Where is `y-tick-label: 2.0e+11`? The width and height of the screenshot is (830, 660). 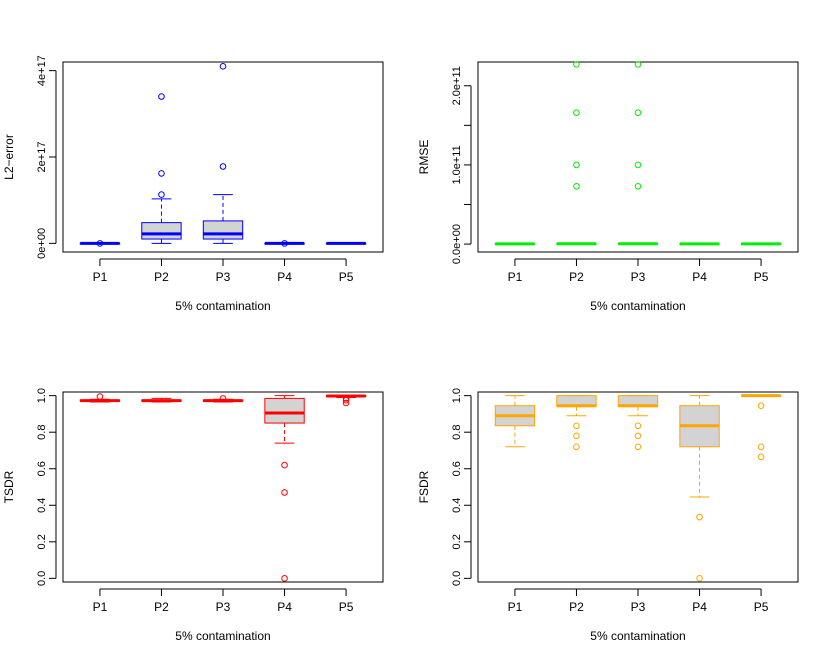
y-tick-label: 2.0e+11 is located at coordinates (457, 85).